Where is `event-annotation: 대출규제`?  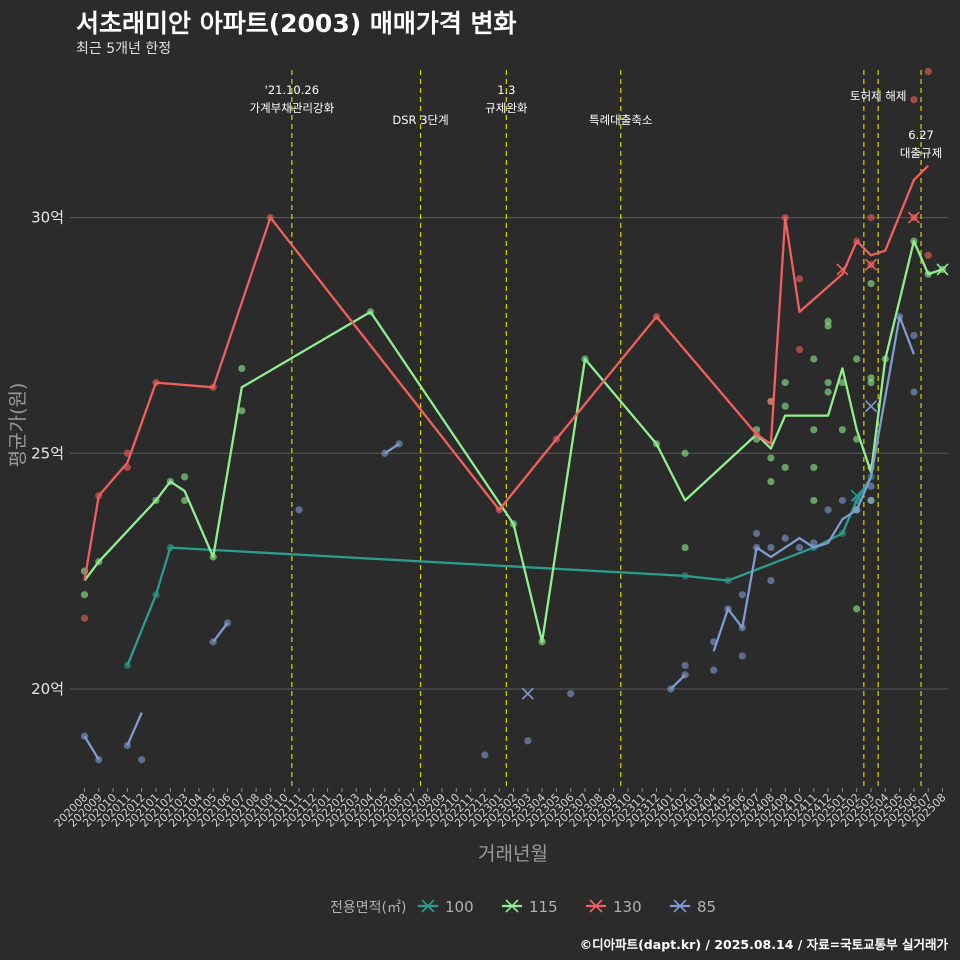 event-annotation: 대출규제 is located at coordinates (921, 153).